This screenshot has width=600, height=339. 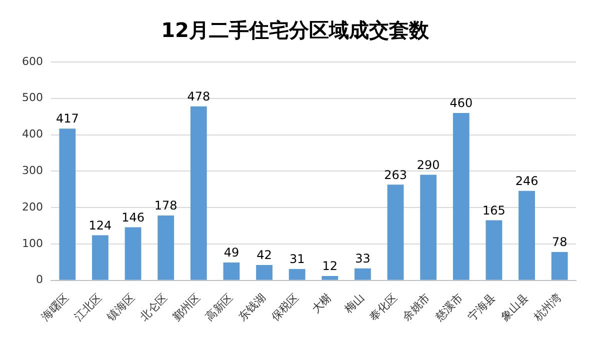 I want to click on data-label: 31, so click(x=297, y=259).